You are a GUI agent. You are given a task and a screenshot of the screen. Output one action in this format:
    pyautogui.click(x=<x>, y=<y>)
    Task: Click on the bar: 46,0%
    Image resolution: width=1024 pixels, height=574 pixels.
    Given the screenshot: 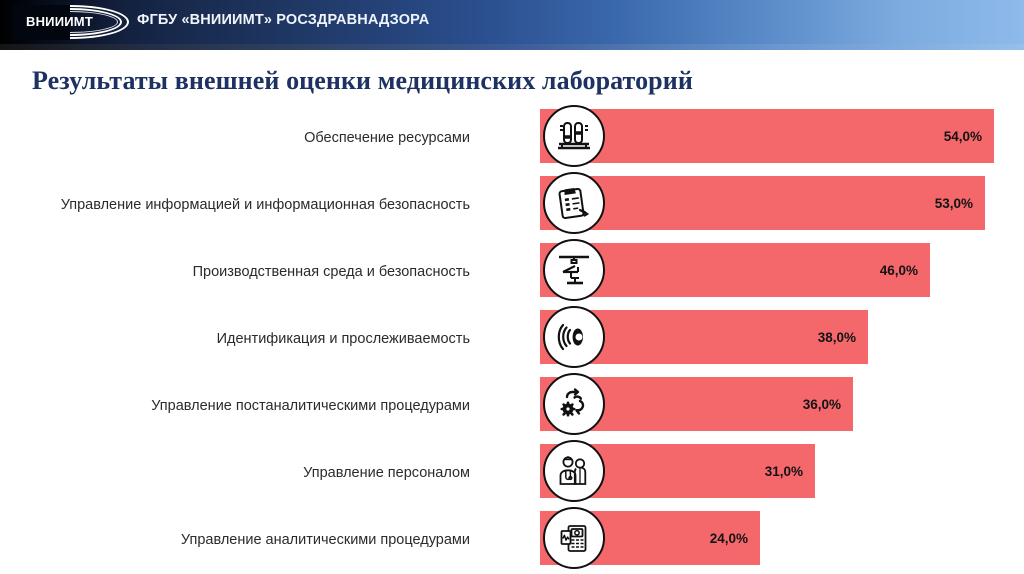 What is the action you would take?
    pyautogui.click(x=735, y=270)
    